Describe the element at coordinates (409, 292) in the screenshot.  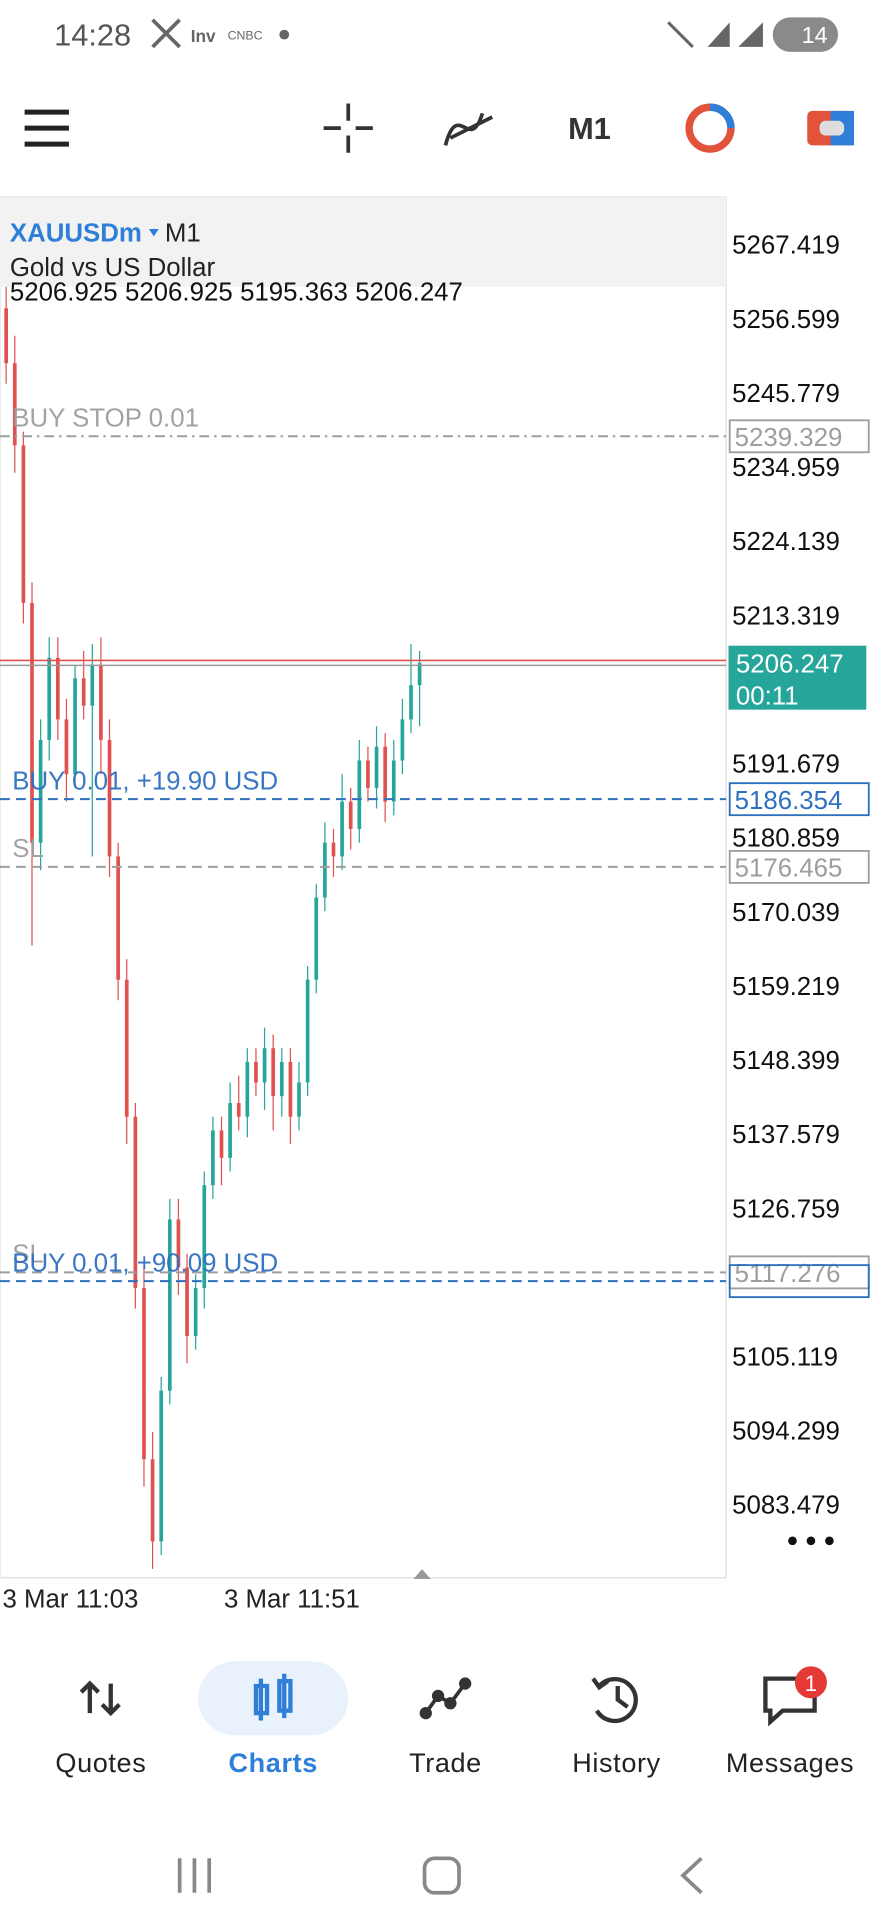
I see `ohlc-value: 5206.247` at that location.